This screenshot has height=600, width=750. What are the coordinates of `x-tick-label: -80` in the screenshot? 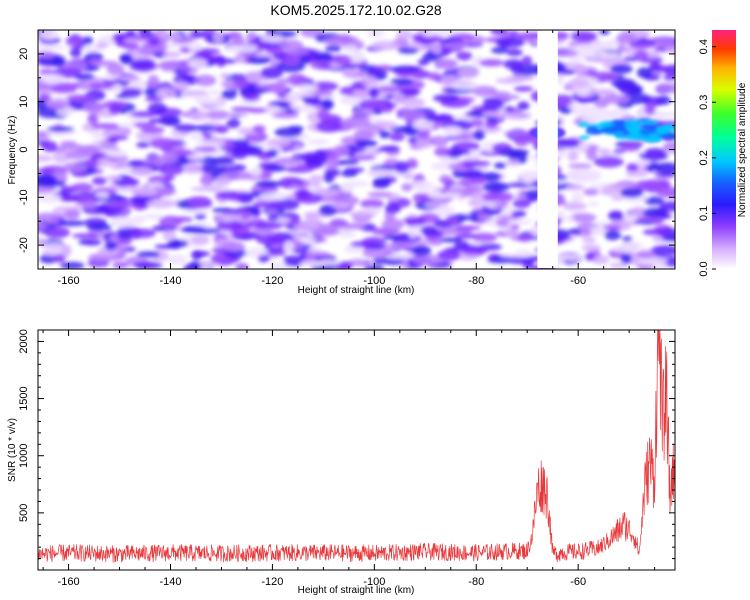 It's located at (476, 281).